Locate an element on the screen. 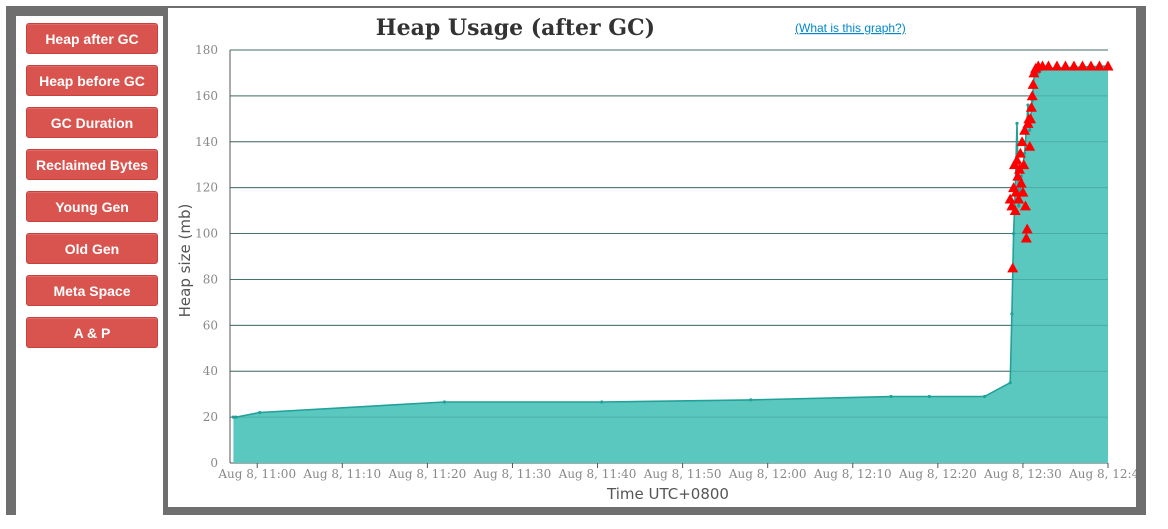  heap-before-gc-button: Heap before GC is located at coordinates (92, 80).